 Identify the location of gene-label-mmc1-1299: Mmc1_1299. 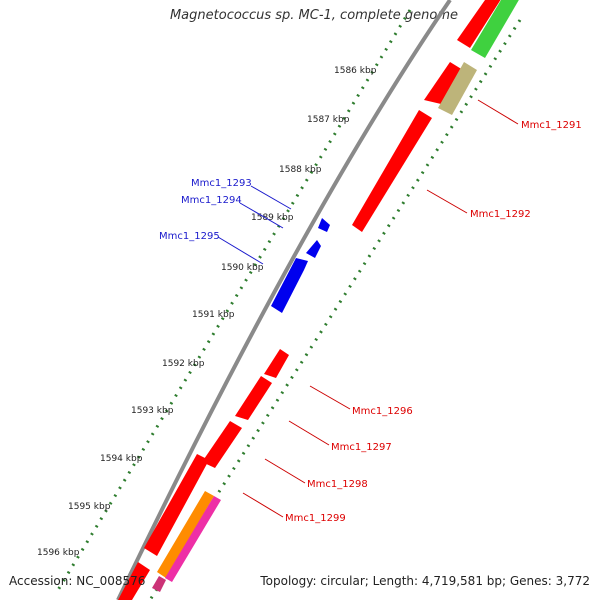
(315, 518).